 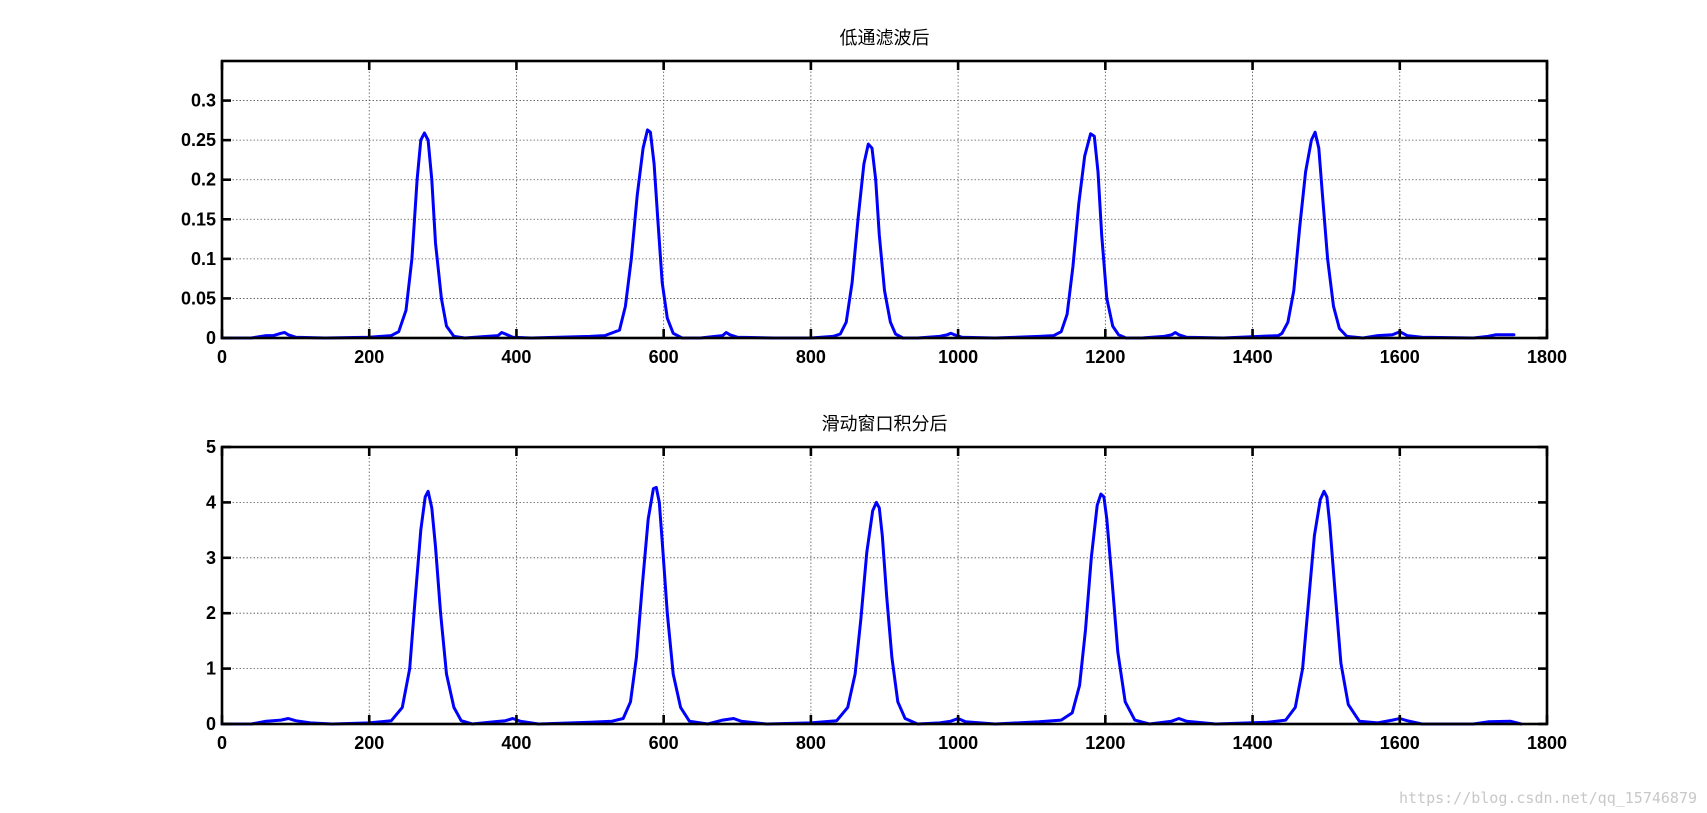 What do you see at coordinates (198, 219) in the screenshot?
I see `y-tick-label: 0.15` at bounding box center [198, 219].